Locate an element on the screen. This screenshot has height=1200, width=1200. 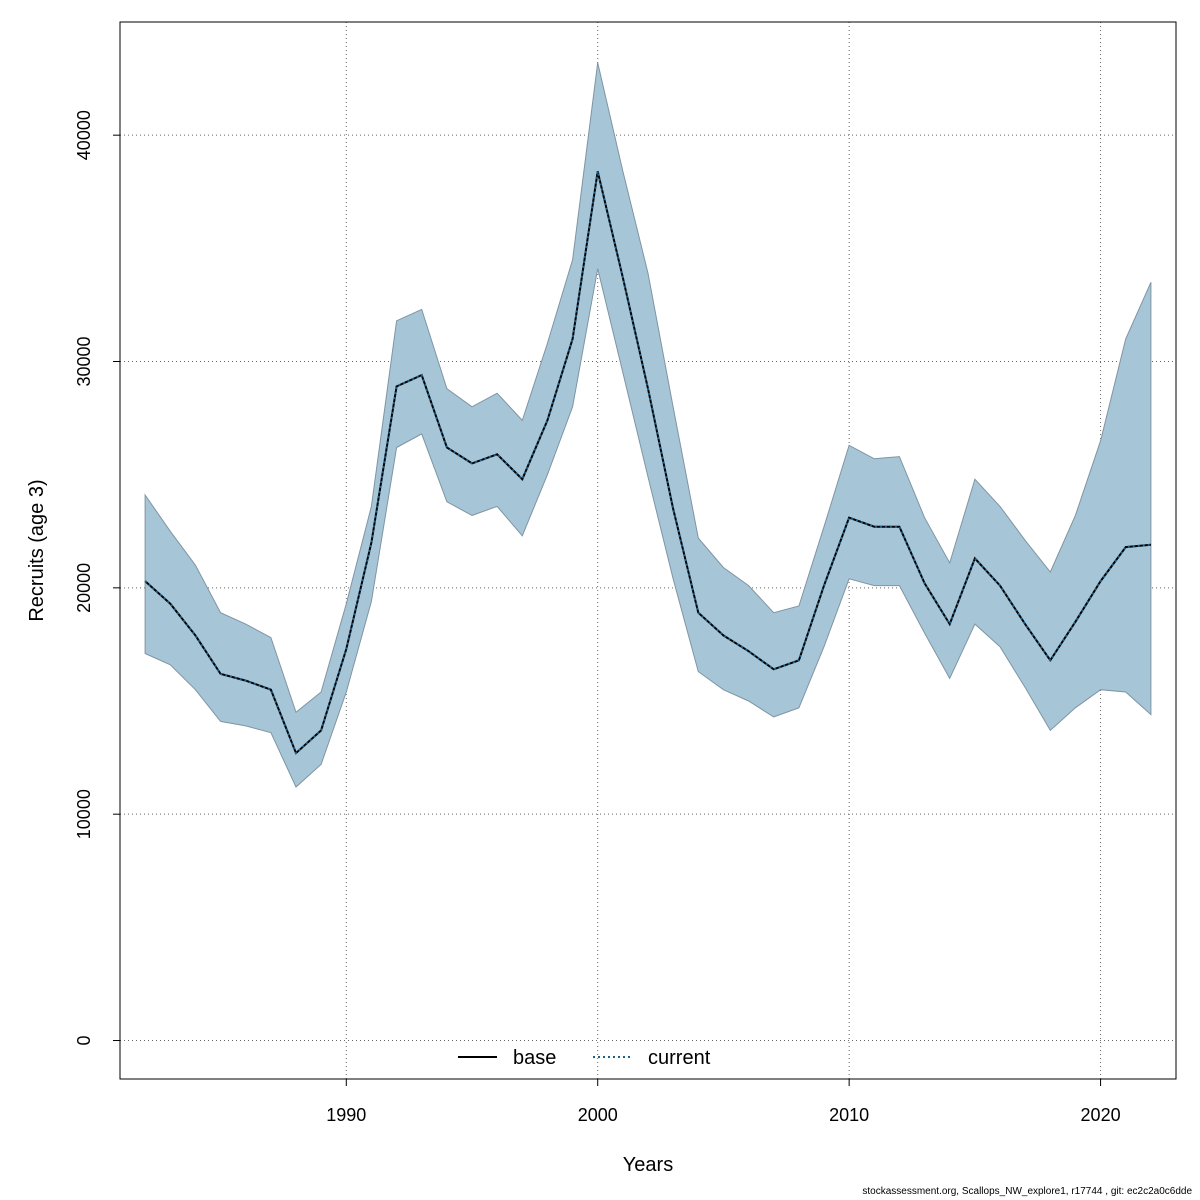
x-tick-label-2010: 2010 is located at coordinates (849, 1115).